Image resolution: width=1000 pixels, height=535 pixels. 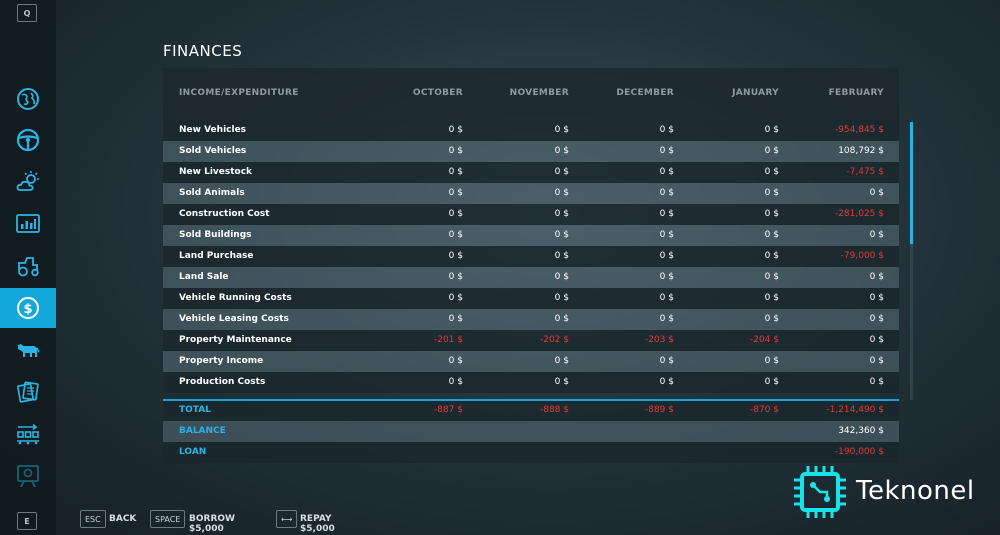 What do you see at coordinates (859, 130) in the screenshot?
I see `cell-value: -954,845 $` at bounding box center [859, 130].